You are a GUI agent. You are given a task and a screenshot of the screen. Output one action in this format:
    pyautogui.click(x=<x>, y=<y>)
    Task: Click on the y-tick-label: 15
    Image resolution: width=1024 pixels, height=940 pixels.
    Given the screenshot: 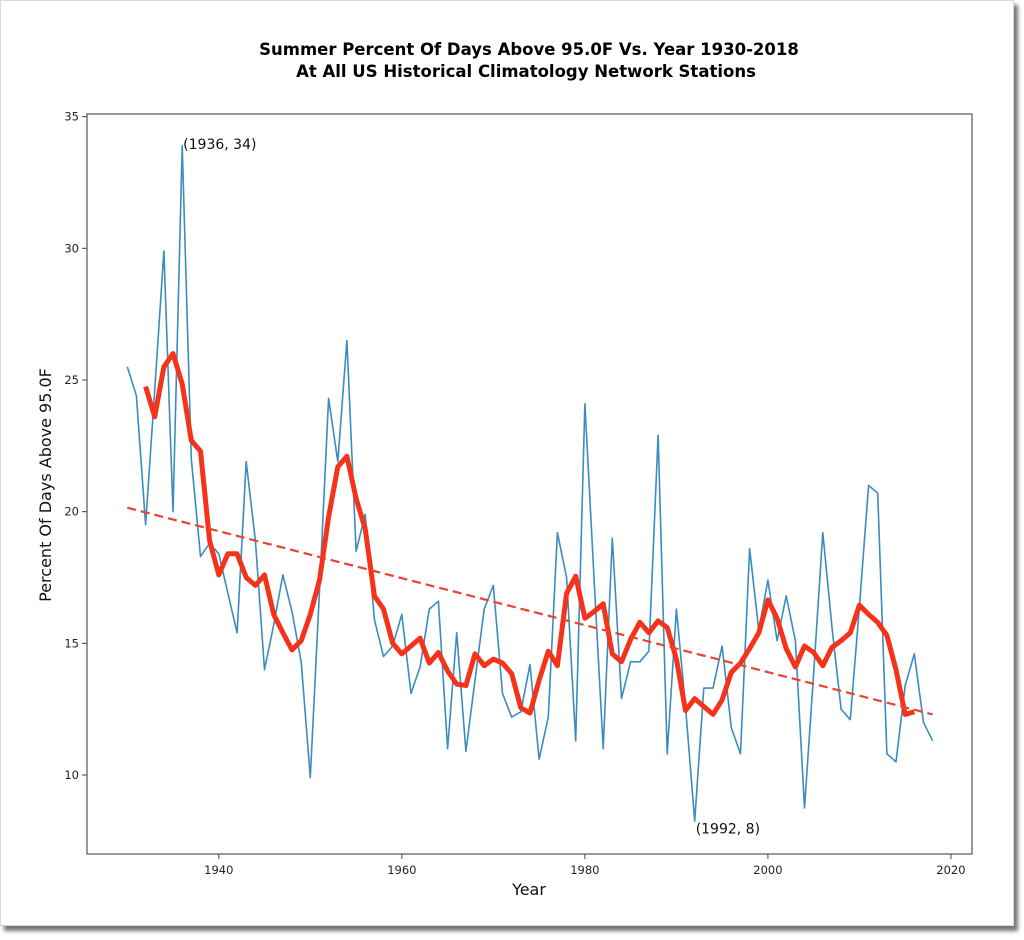 What is the action you would take?
    pyautogui.click(x=71, y=643)
    